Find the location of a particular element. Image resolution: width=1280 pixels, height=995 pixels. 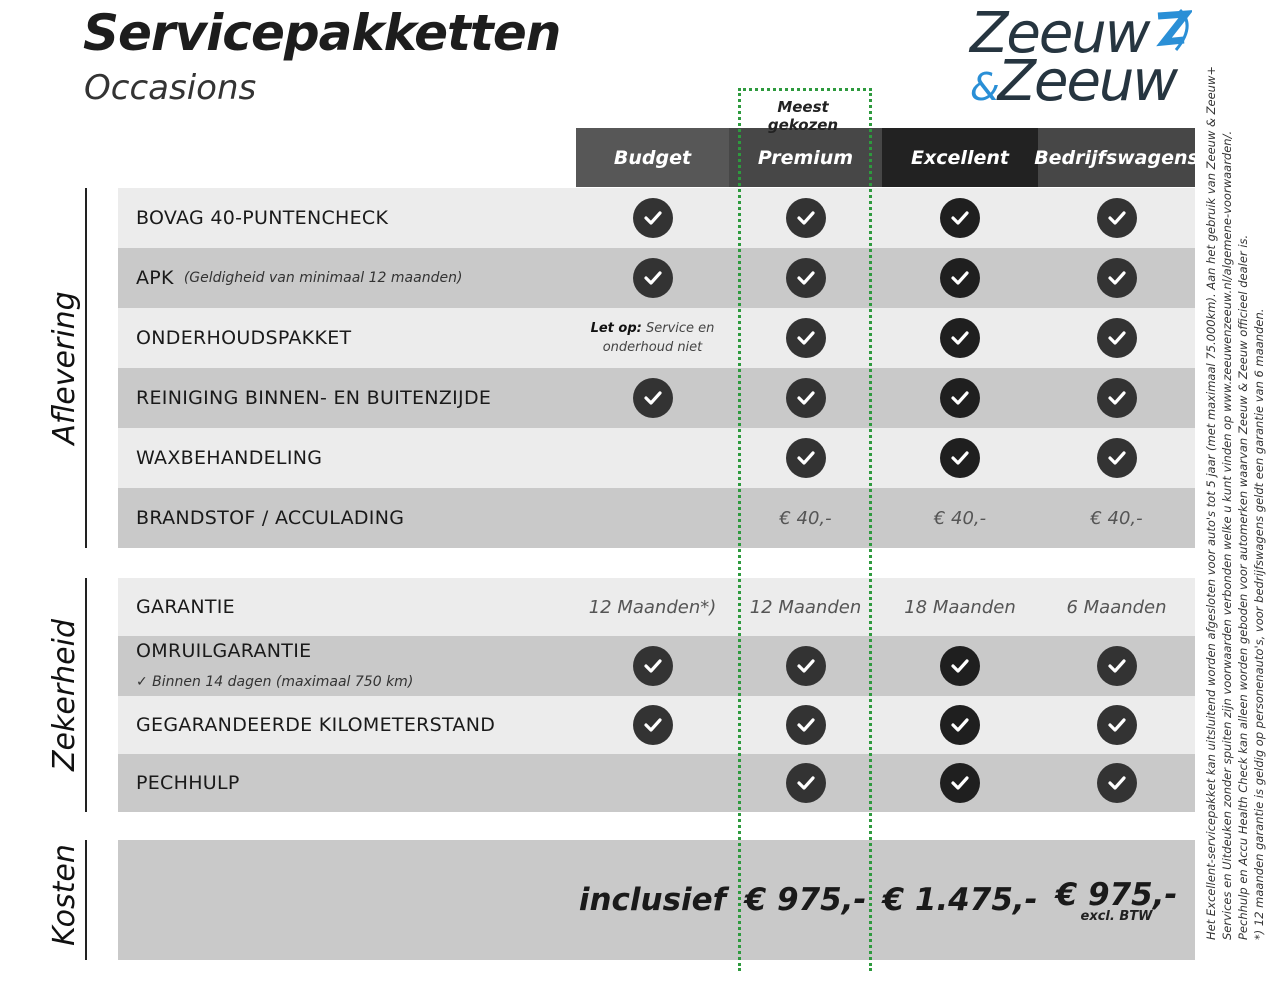

table-row: GEGARANDEERDE KILOMETERSTAND is located at coordinates (656, 725).